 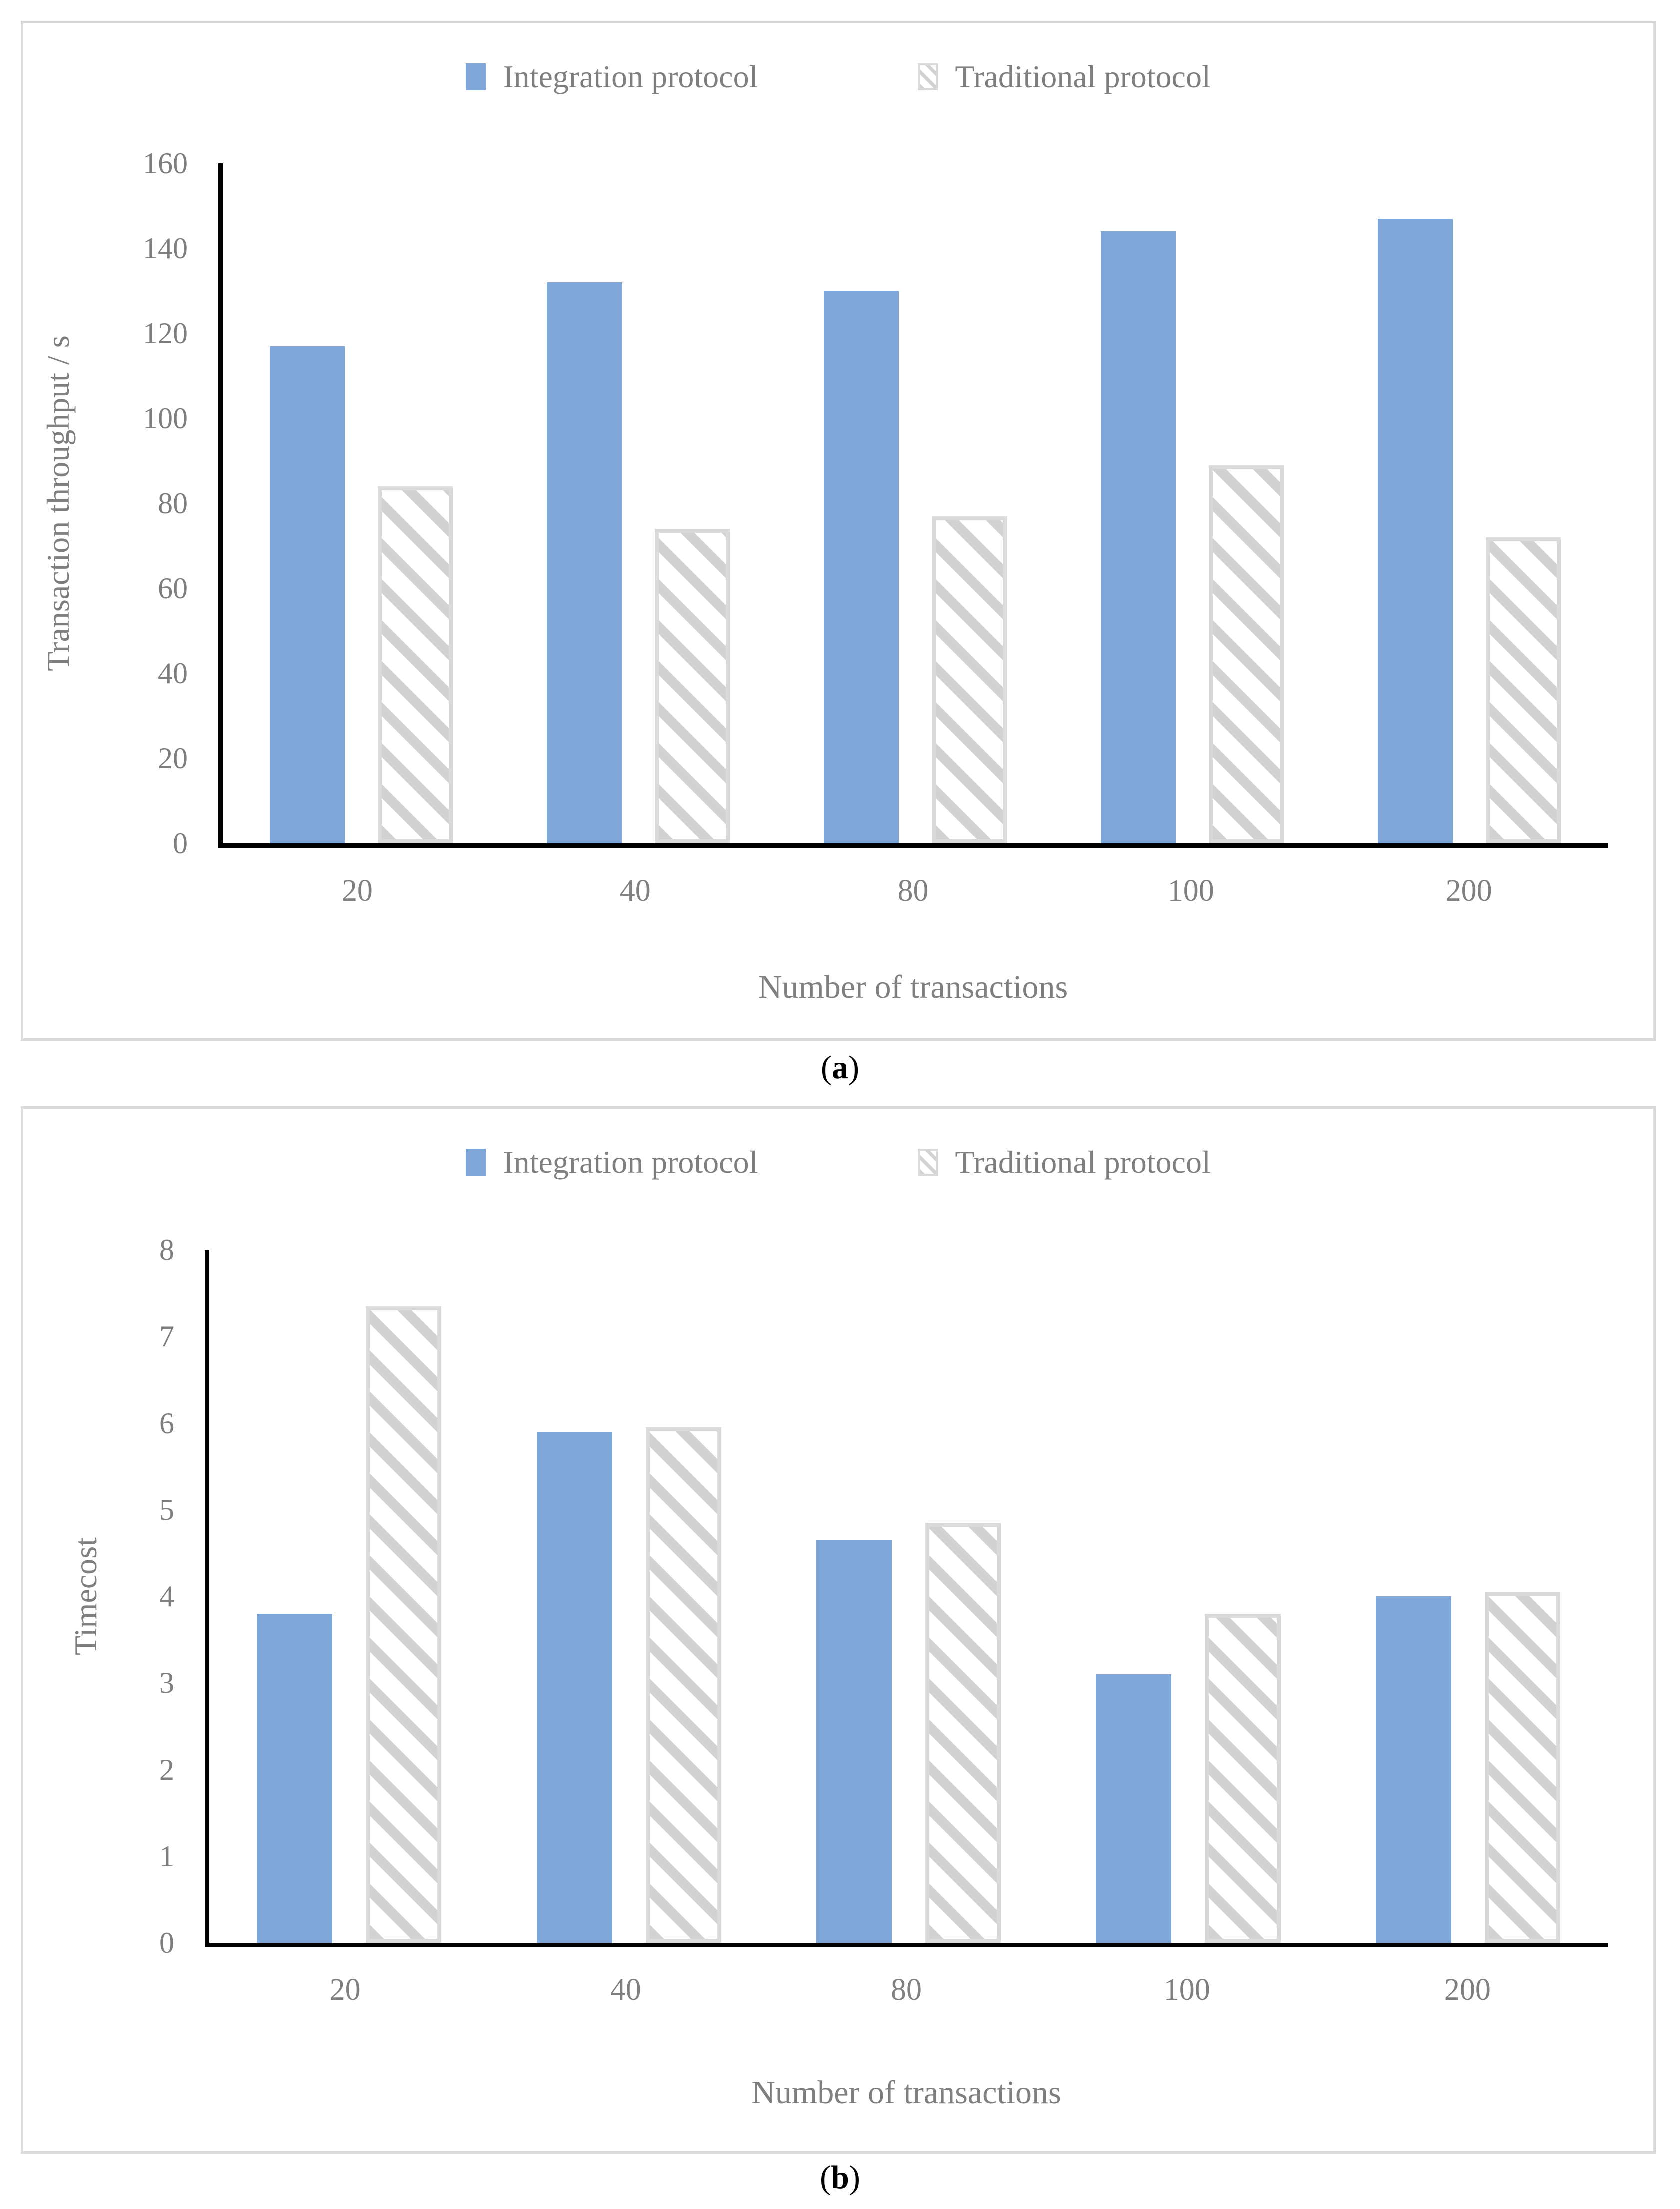 I want to click on y-tick-label-80: 80, so click(x=173, y=503).